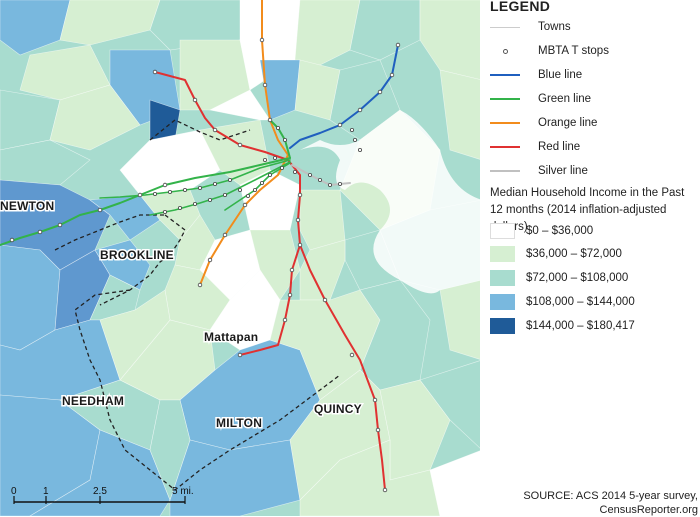 This screenshot has width=700, height=517. I want to click on label-needham: NEEDHAM, so click(93, 401).